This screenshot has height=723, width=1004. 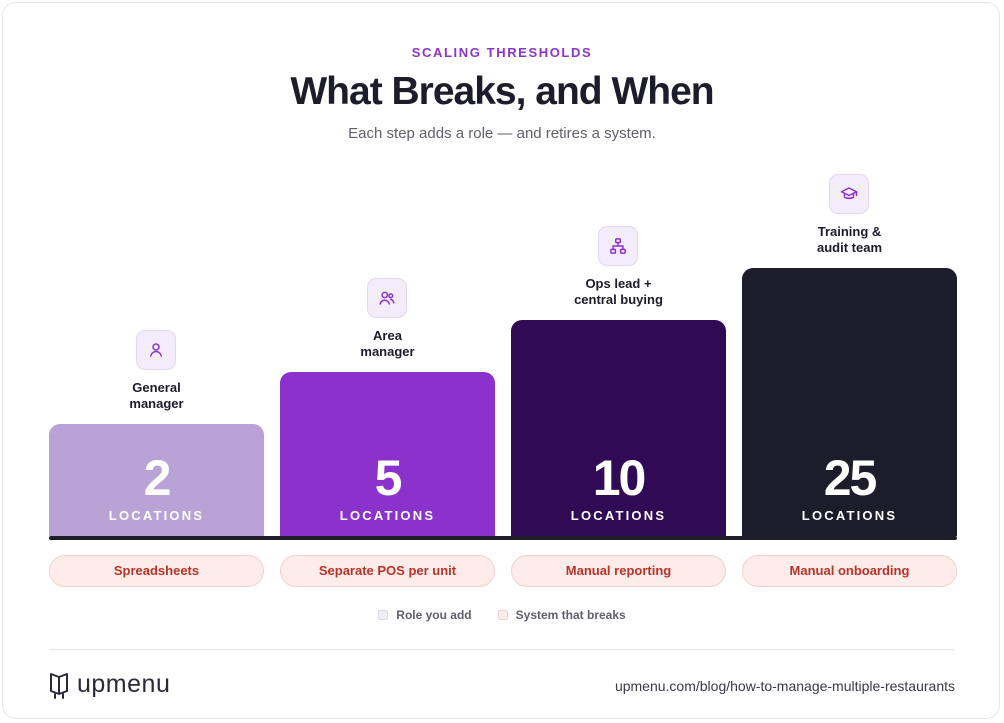 I want to click on users-icon, so click(x=387, y=298).